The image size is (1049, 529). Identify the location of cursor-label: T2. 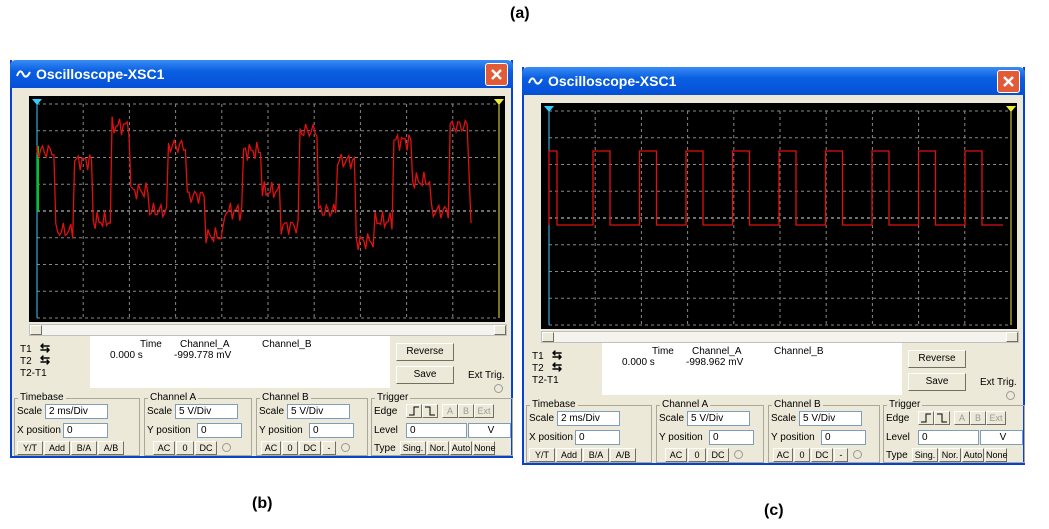
(26, 361).